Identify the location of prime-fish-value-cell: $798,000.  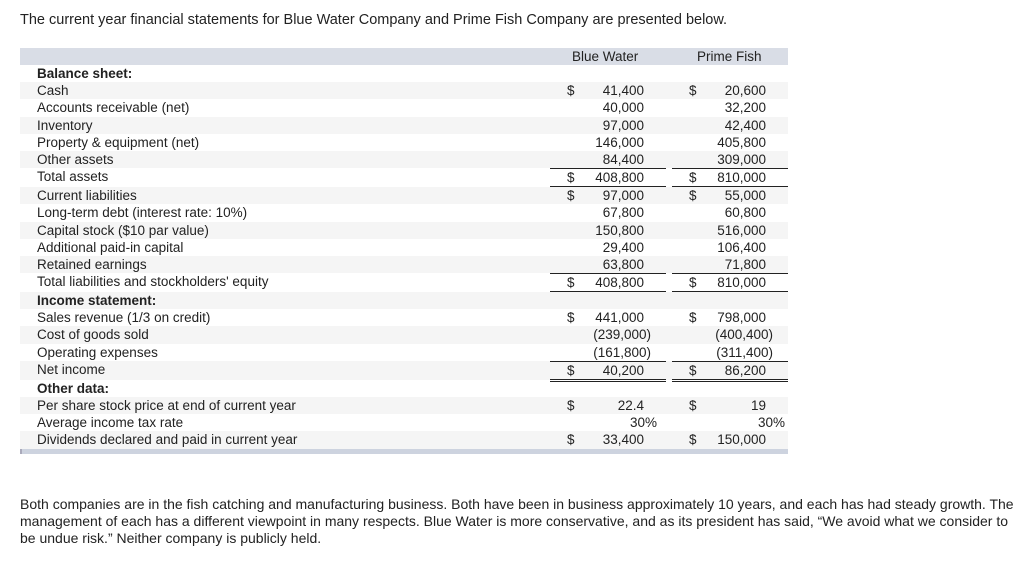
(730, 317).